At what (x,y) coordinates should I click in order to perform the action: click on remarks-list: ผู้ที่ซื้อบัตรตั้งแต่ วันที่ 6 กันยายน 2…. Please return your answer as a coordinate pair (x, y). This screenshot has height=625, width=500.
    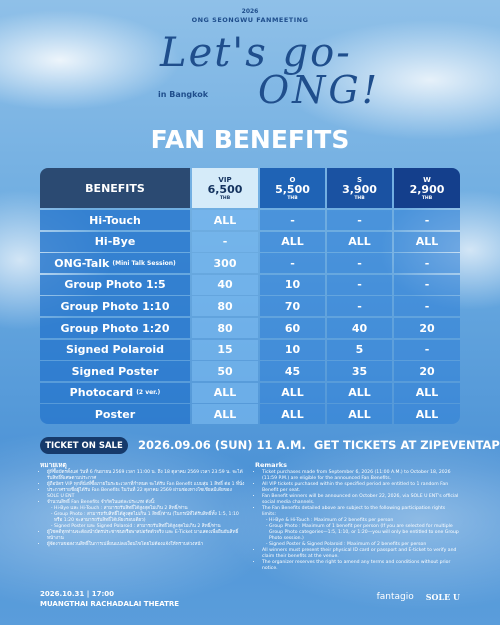
    Looking at the image, I should click on (142, 509).